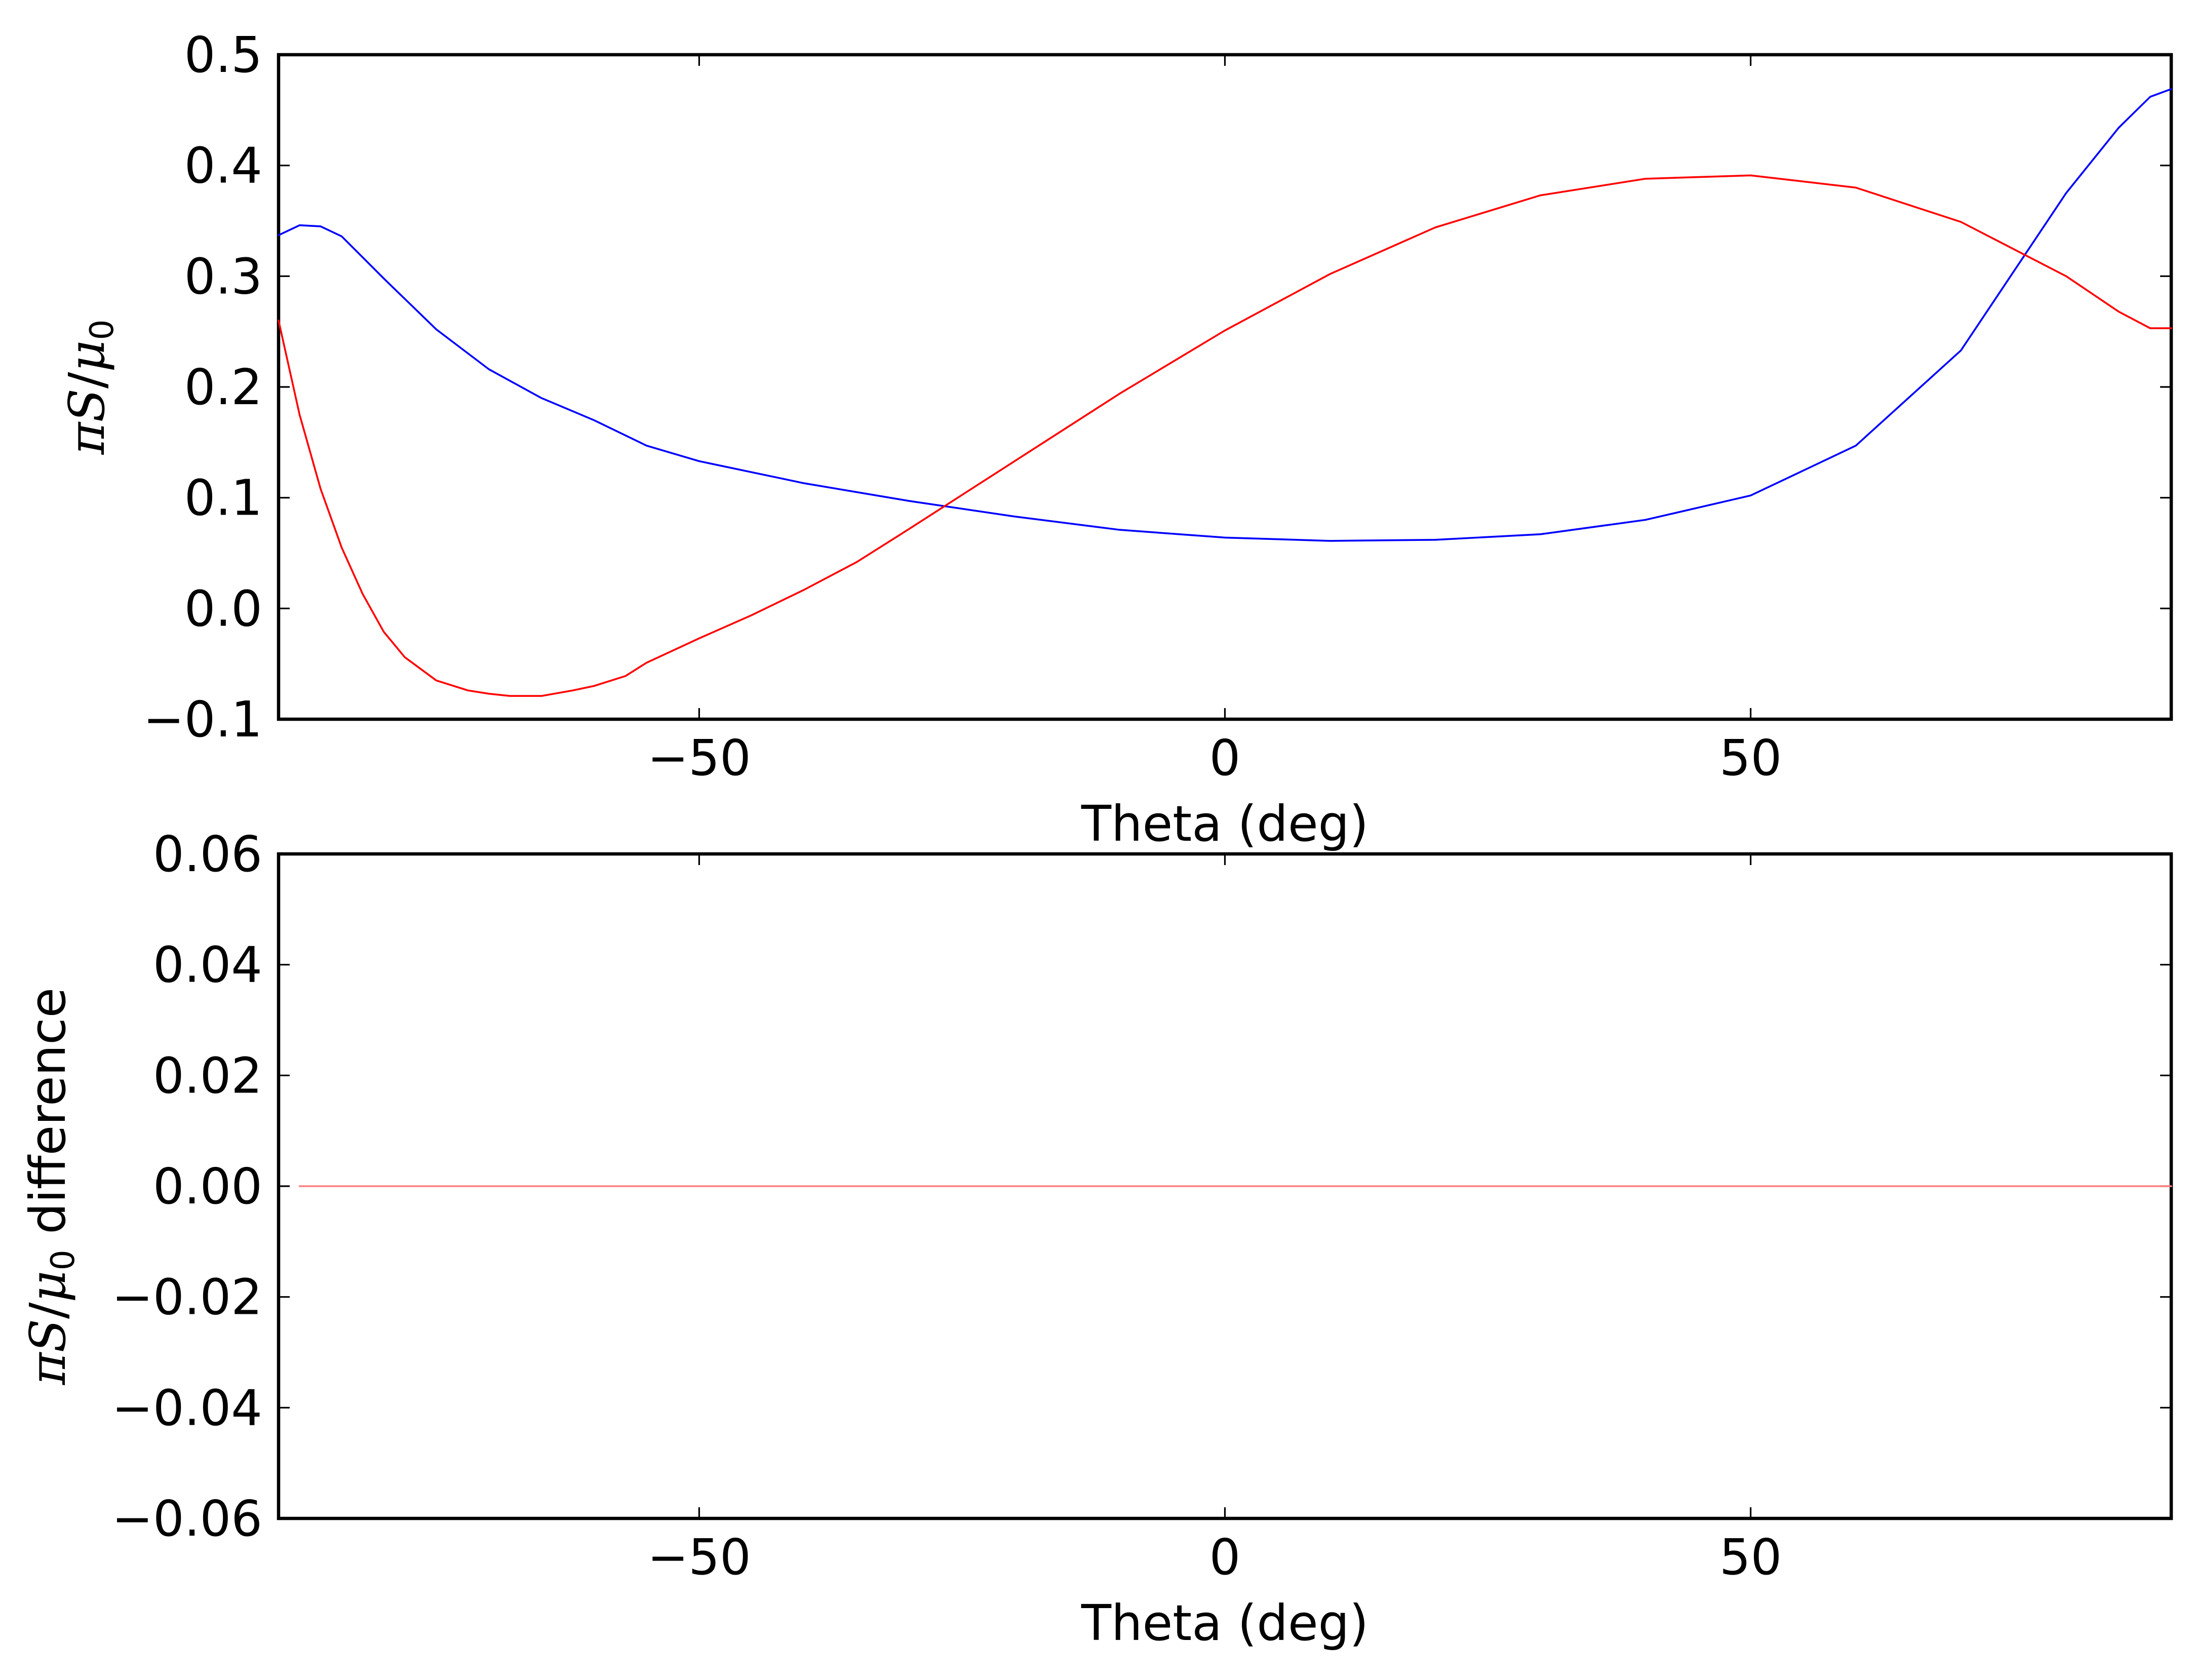 Image resolution: width=2191 pixels, height=1680 pixels. What do you see at coordinates (207, 854) in the screenshot?
I see `bottom-plot-y-tick-label: 0.06` at bounding box center [207, 854].